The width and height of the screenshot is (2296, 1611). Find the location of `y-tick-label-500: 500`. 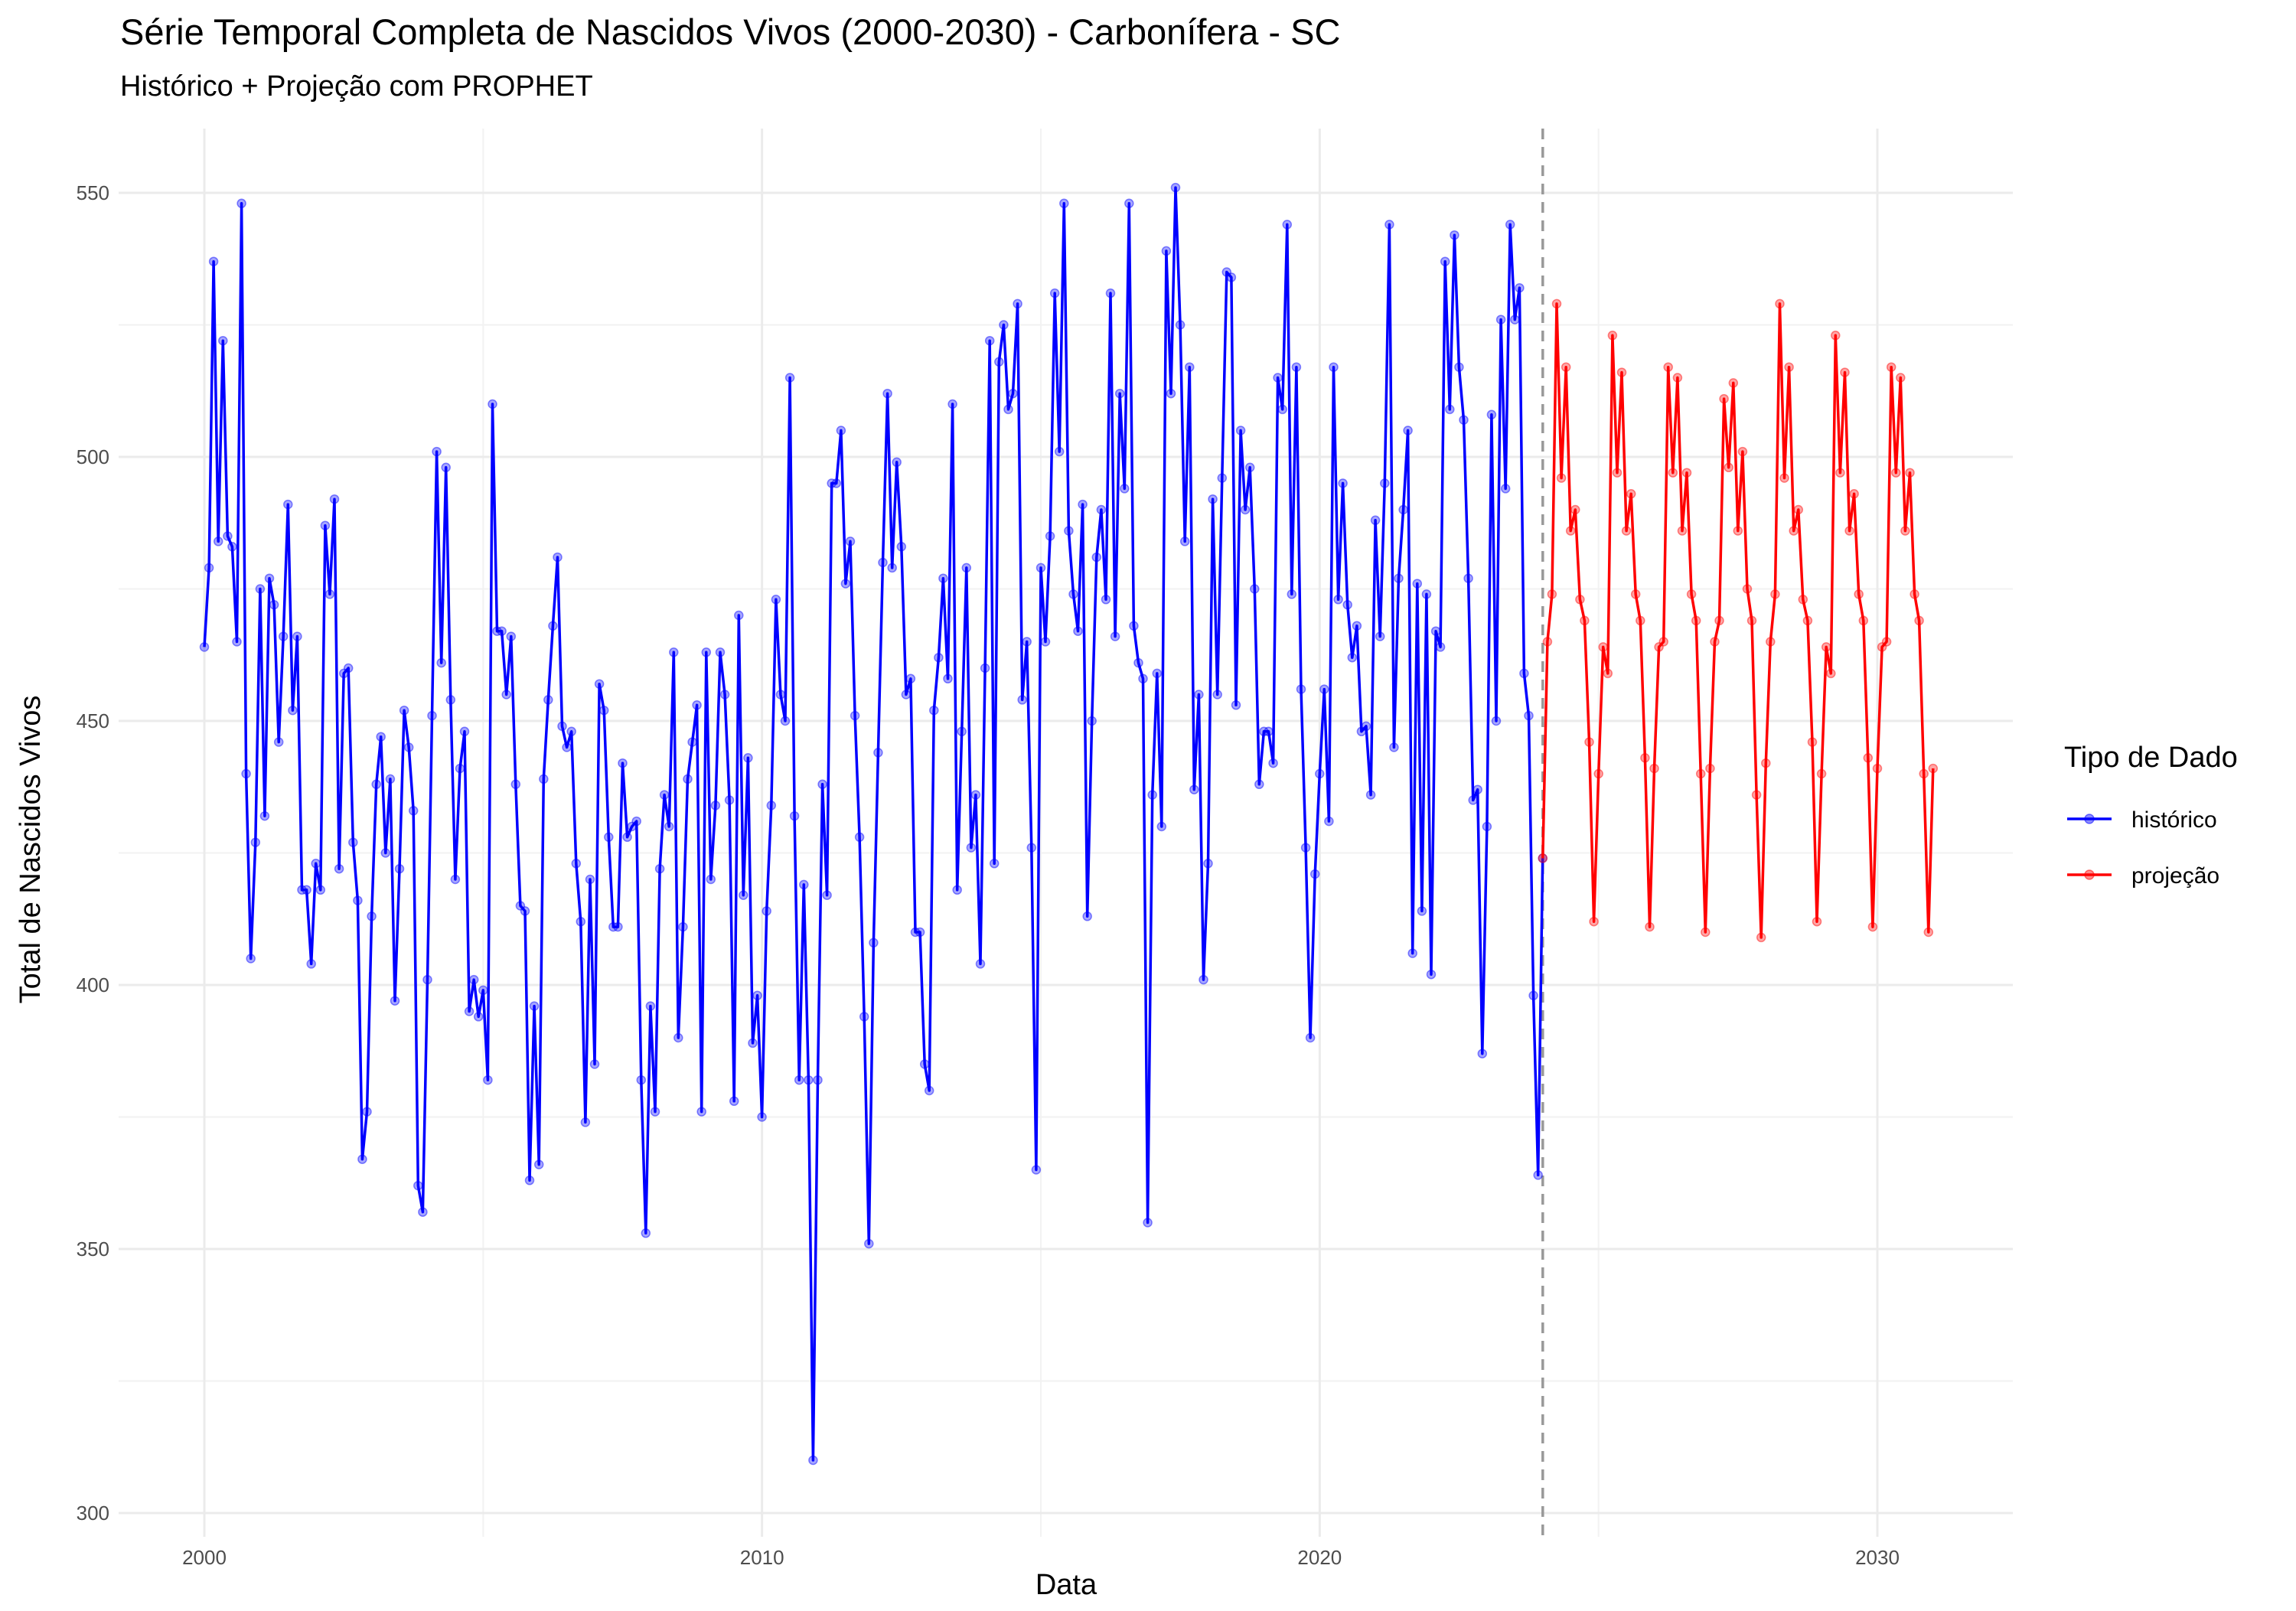

y-tick-label-500: 500 is located at coordinates (93, 456).